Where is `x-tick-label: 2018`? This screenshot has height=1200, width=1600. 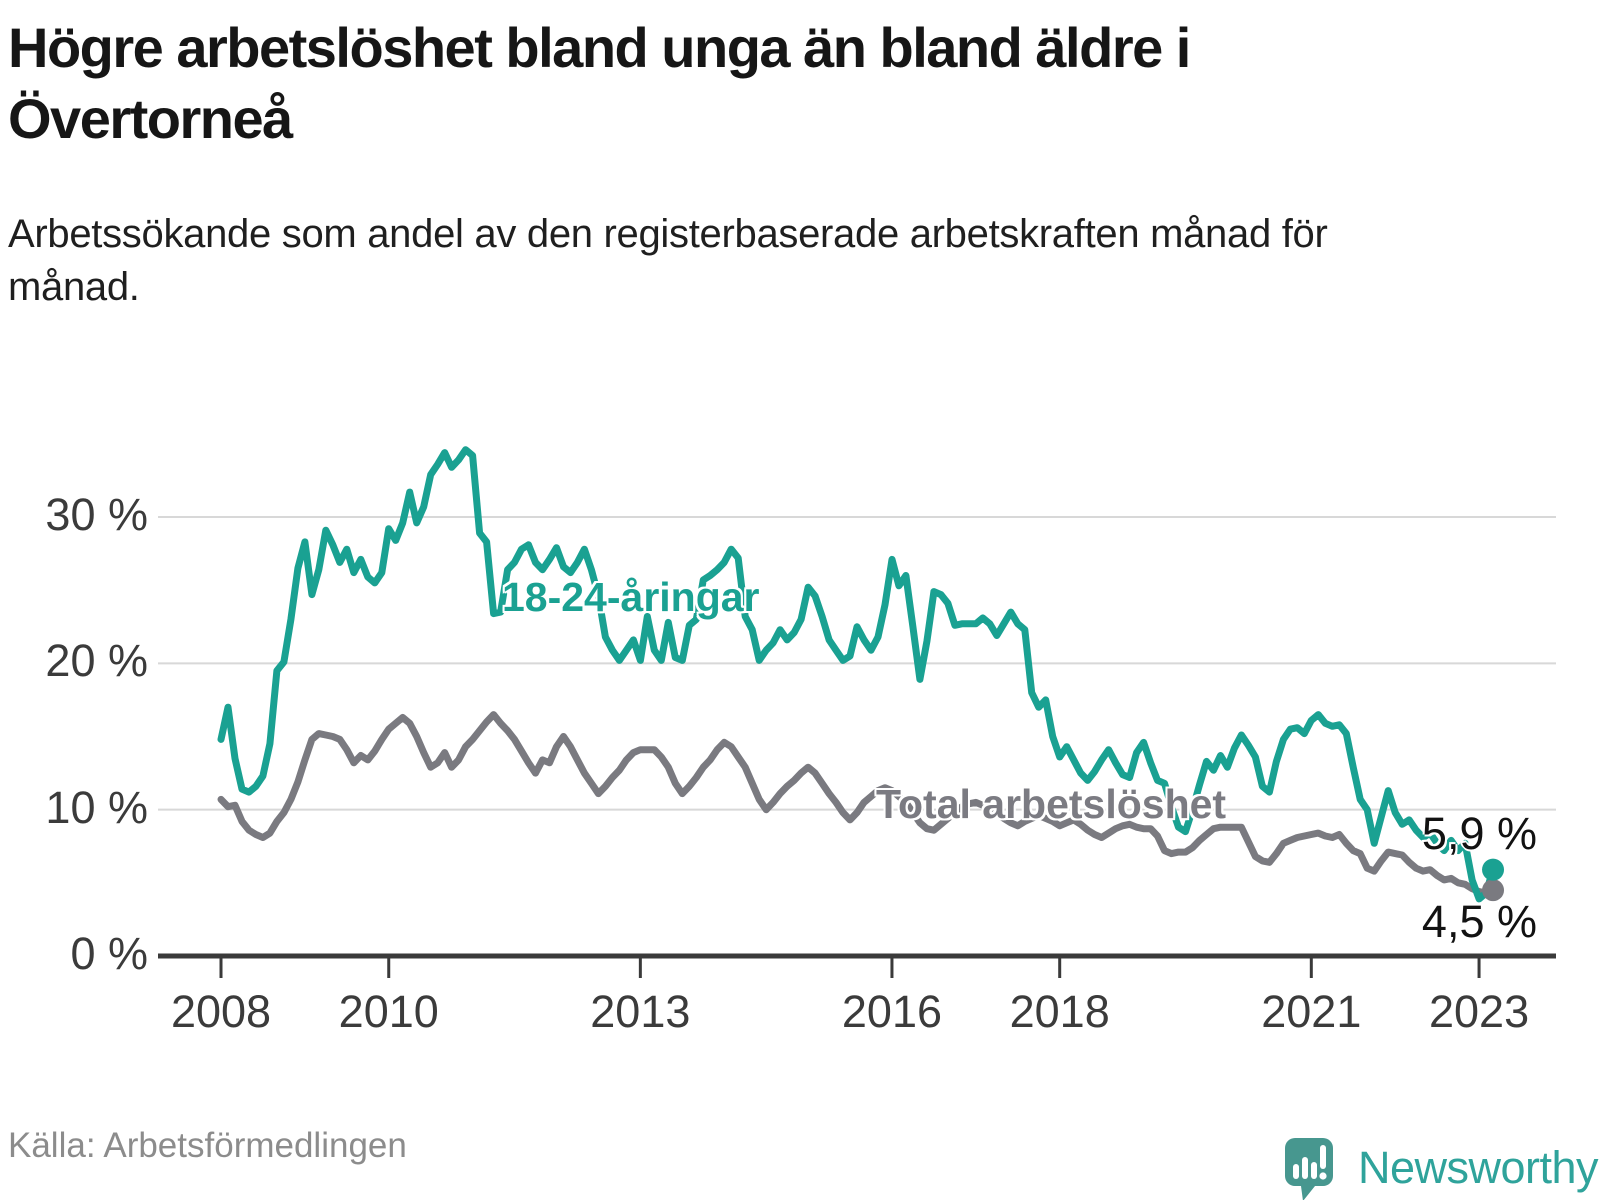 x-tick-label: 2018 is located at coordinates (1059, 1011).